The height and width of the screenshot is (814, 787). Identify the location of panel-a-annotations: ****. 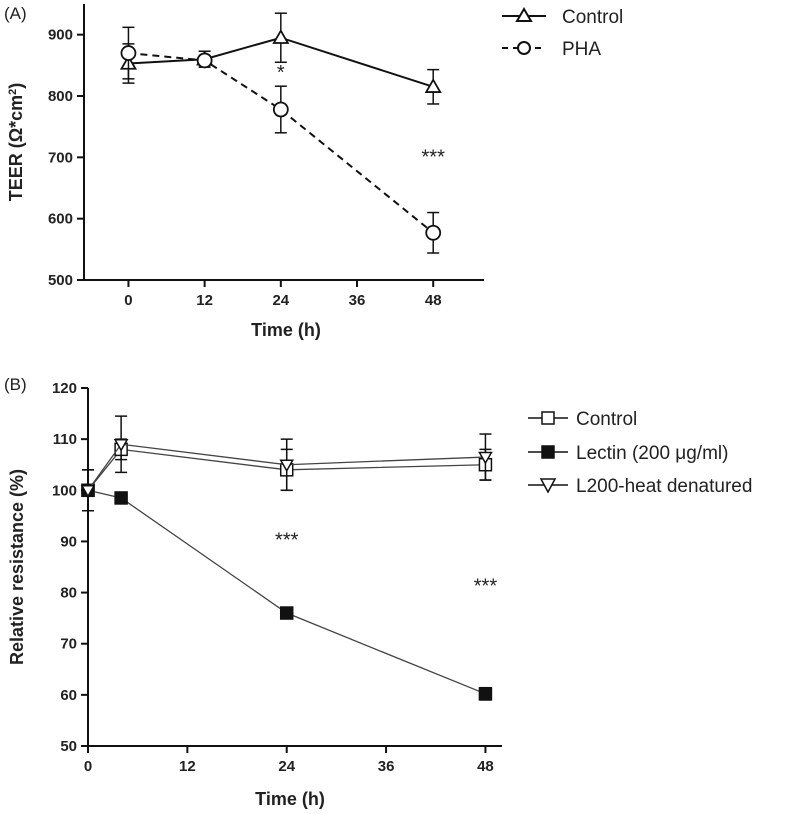
(361, 115).